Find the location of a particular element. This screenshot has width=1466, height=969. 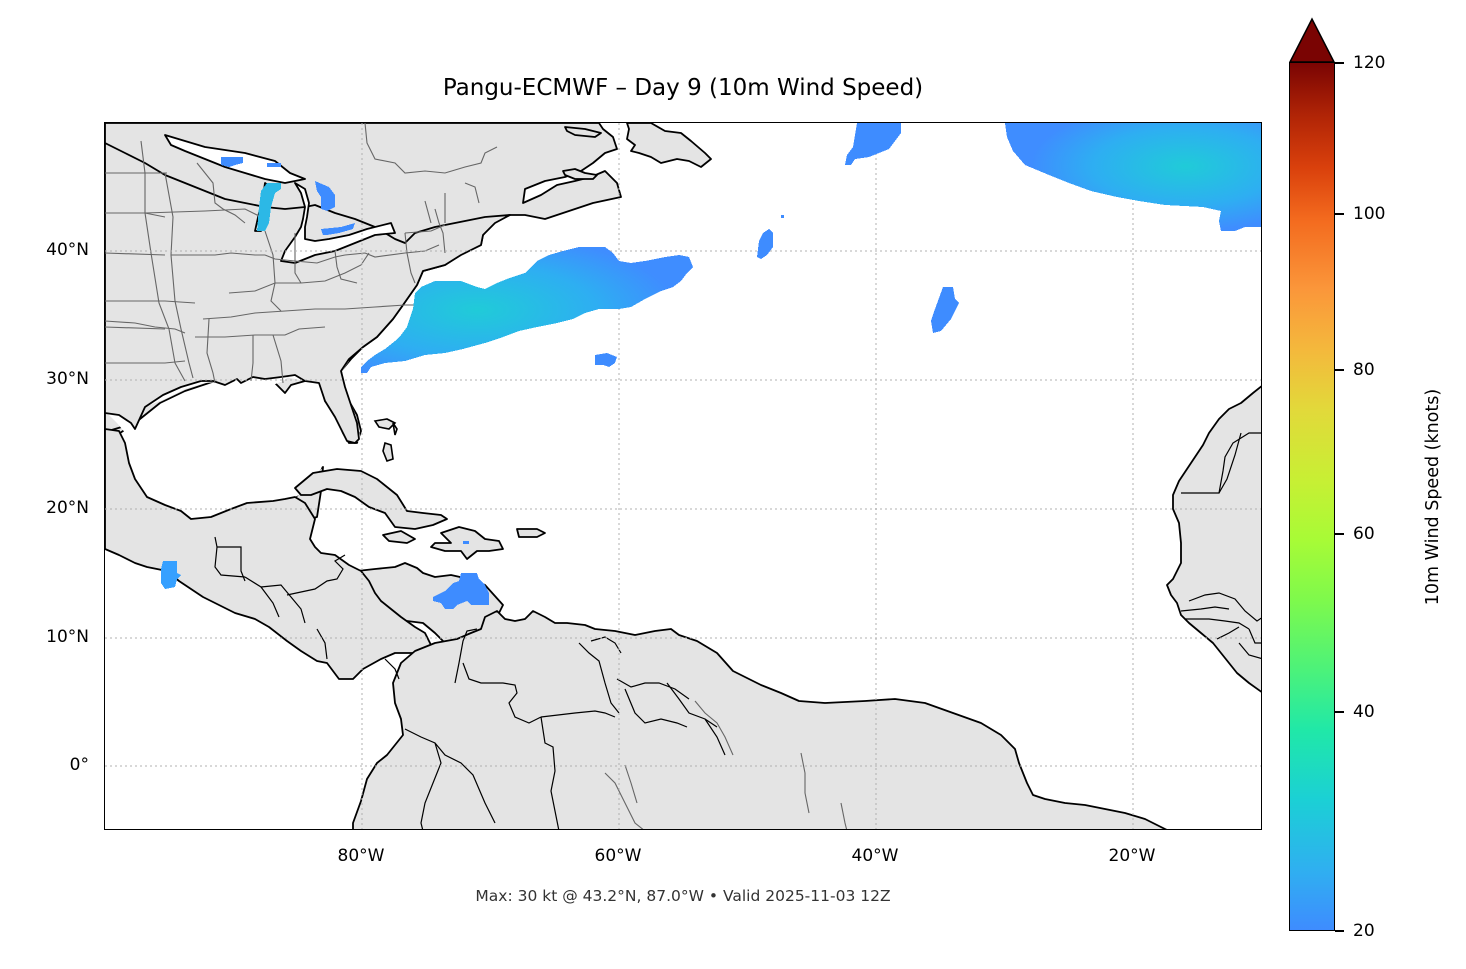

y-tick-label: 0° is located at coordinates (79, 765).